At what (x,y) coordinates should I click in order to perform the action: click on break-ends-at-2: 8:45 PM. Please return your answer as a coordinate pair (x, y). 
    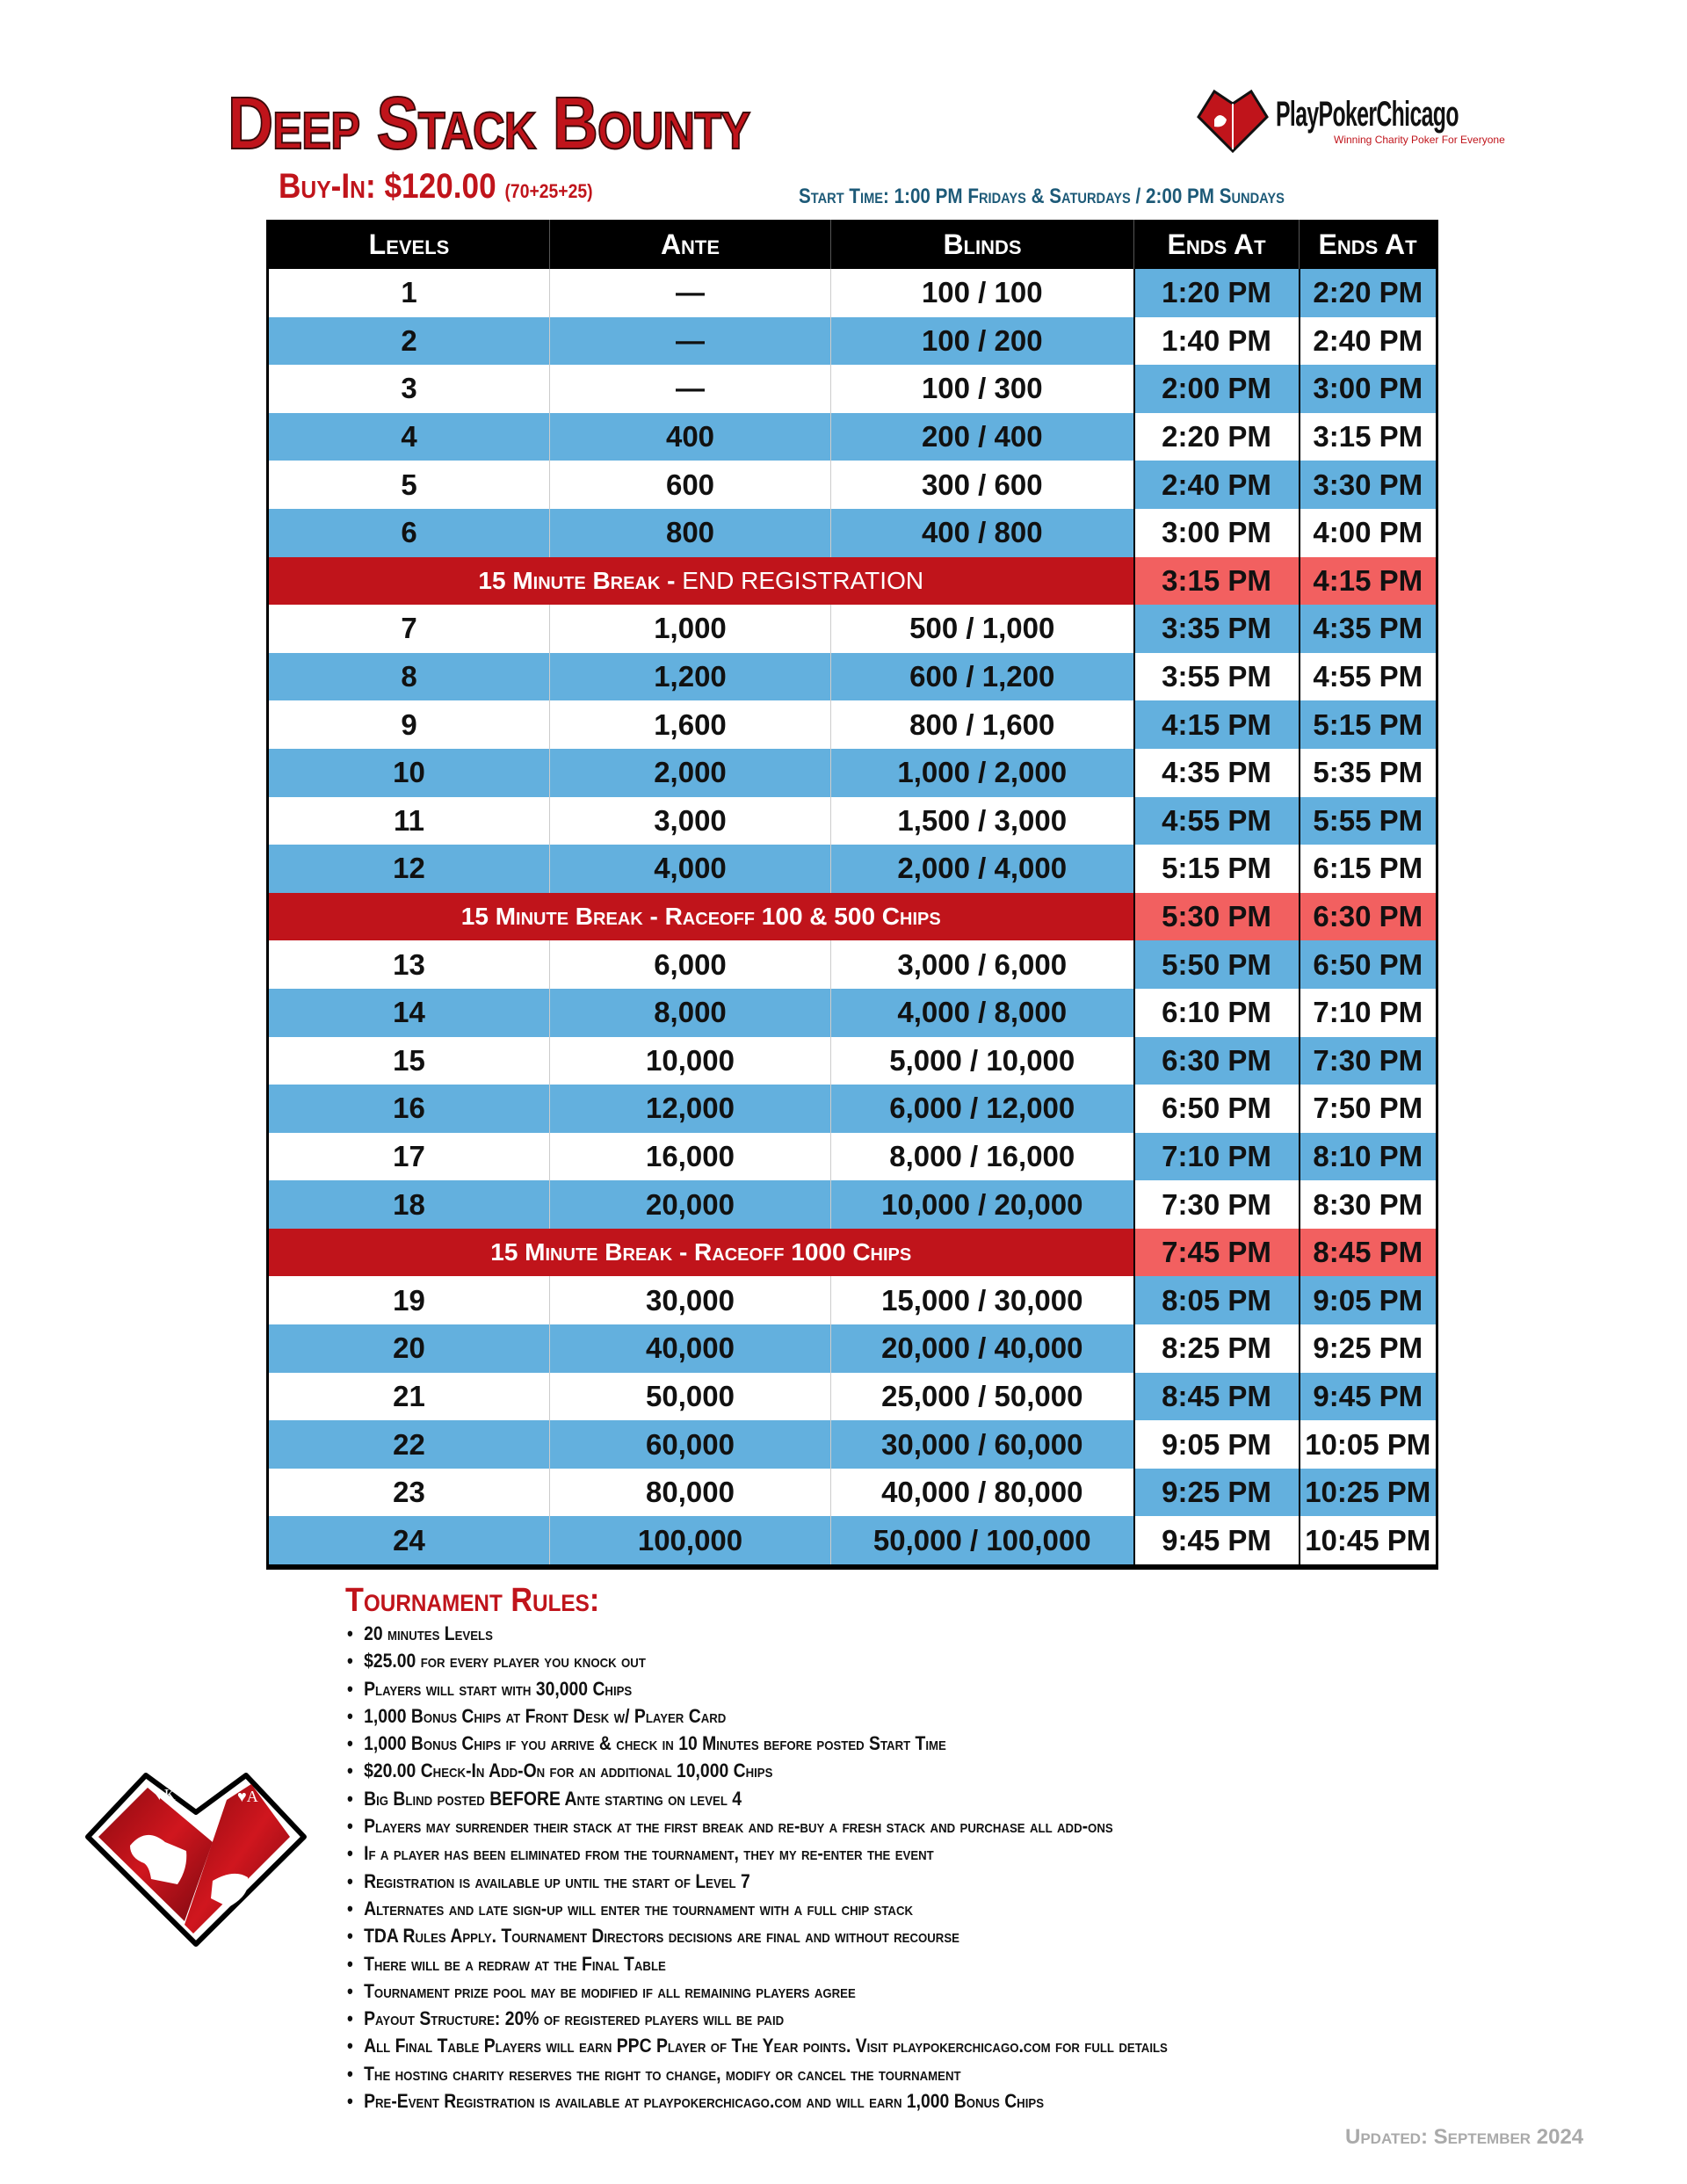
    Looking at the image, I should click on (1368, 1252).